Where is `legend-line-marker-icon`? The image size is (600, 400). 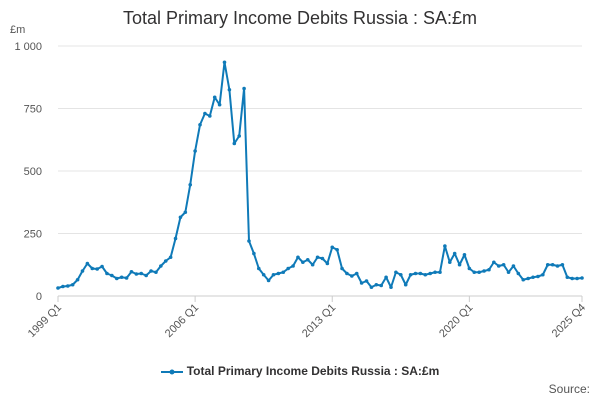 legend-line-marker-icon is located at coordinates (171, 372).